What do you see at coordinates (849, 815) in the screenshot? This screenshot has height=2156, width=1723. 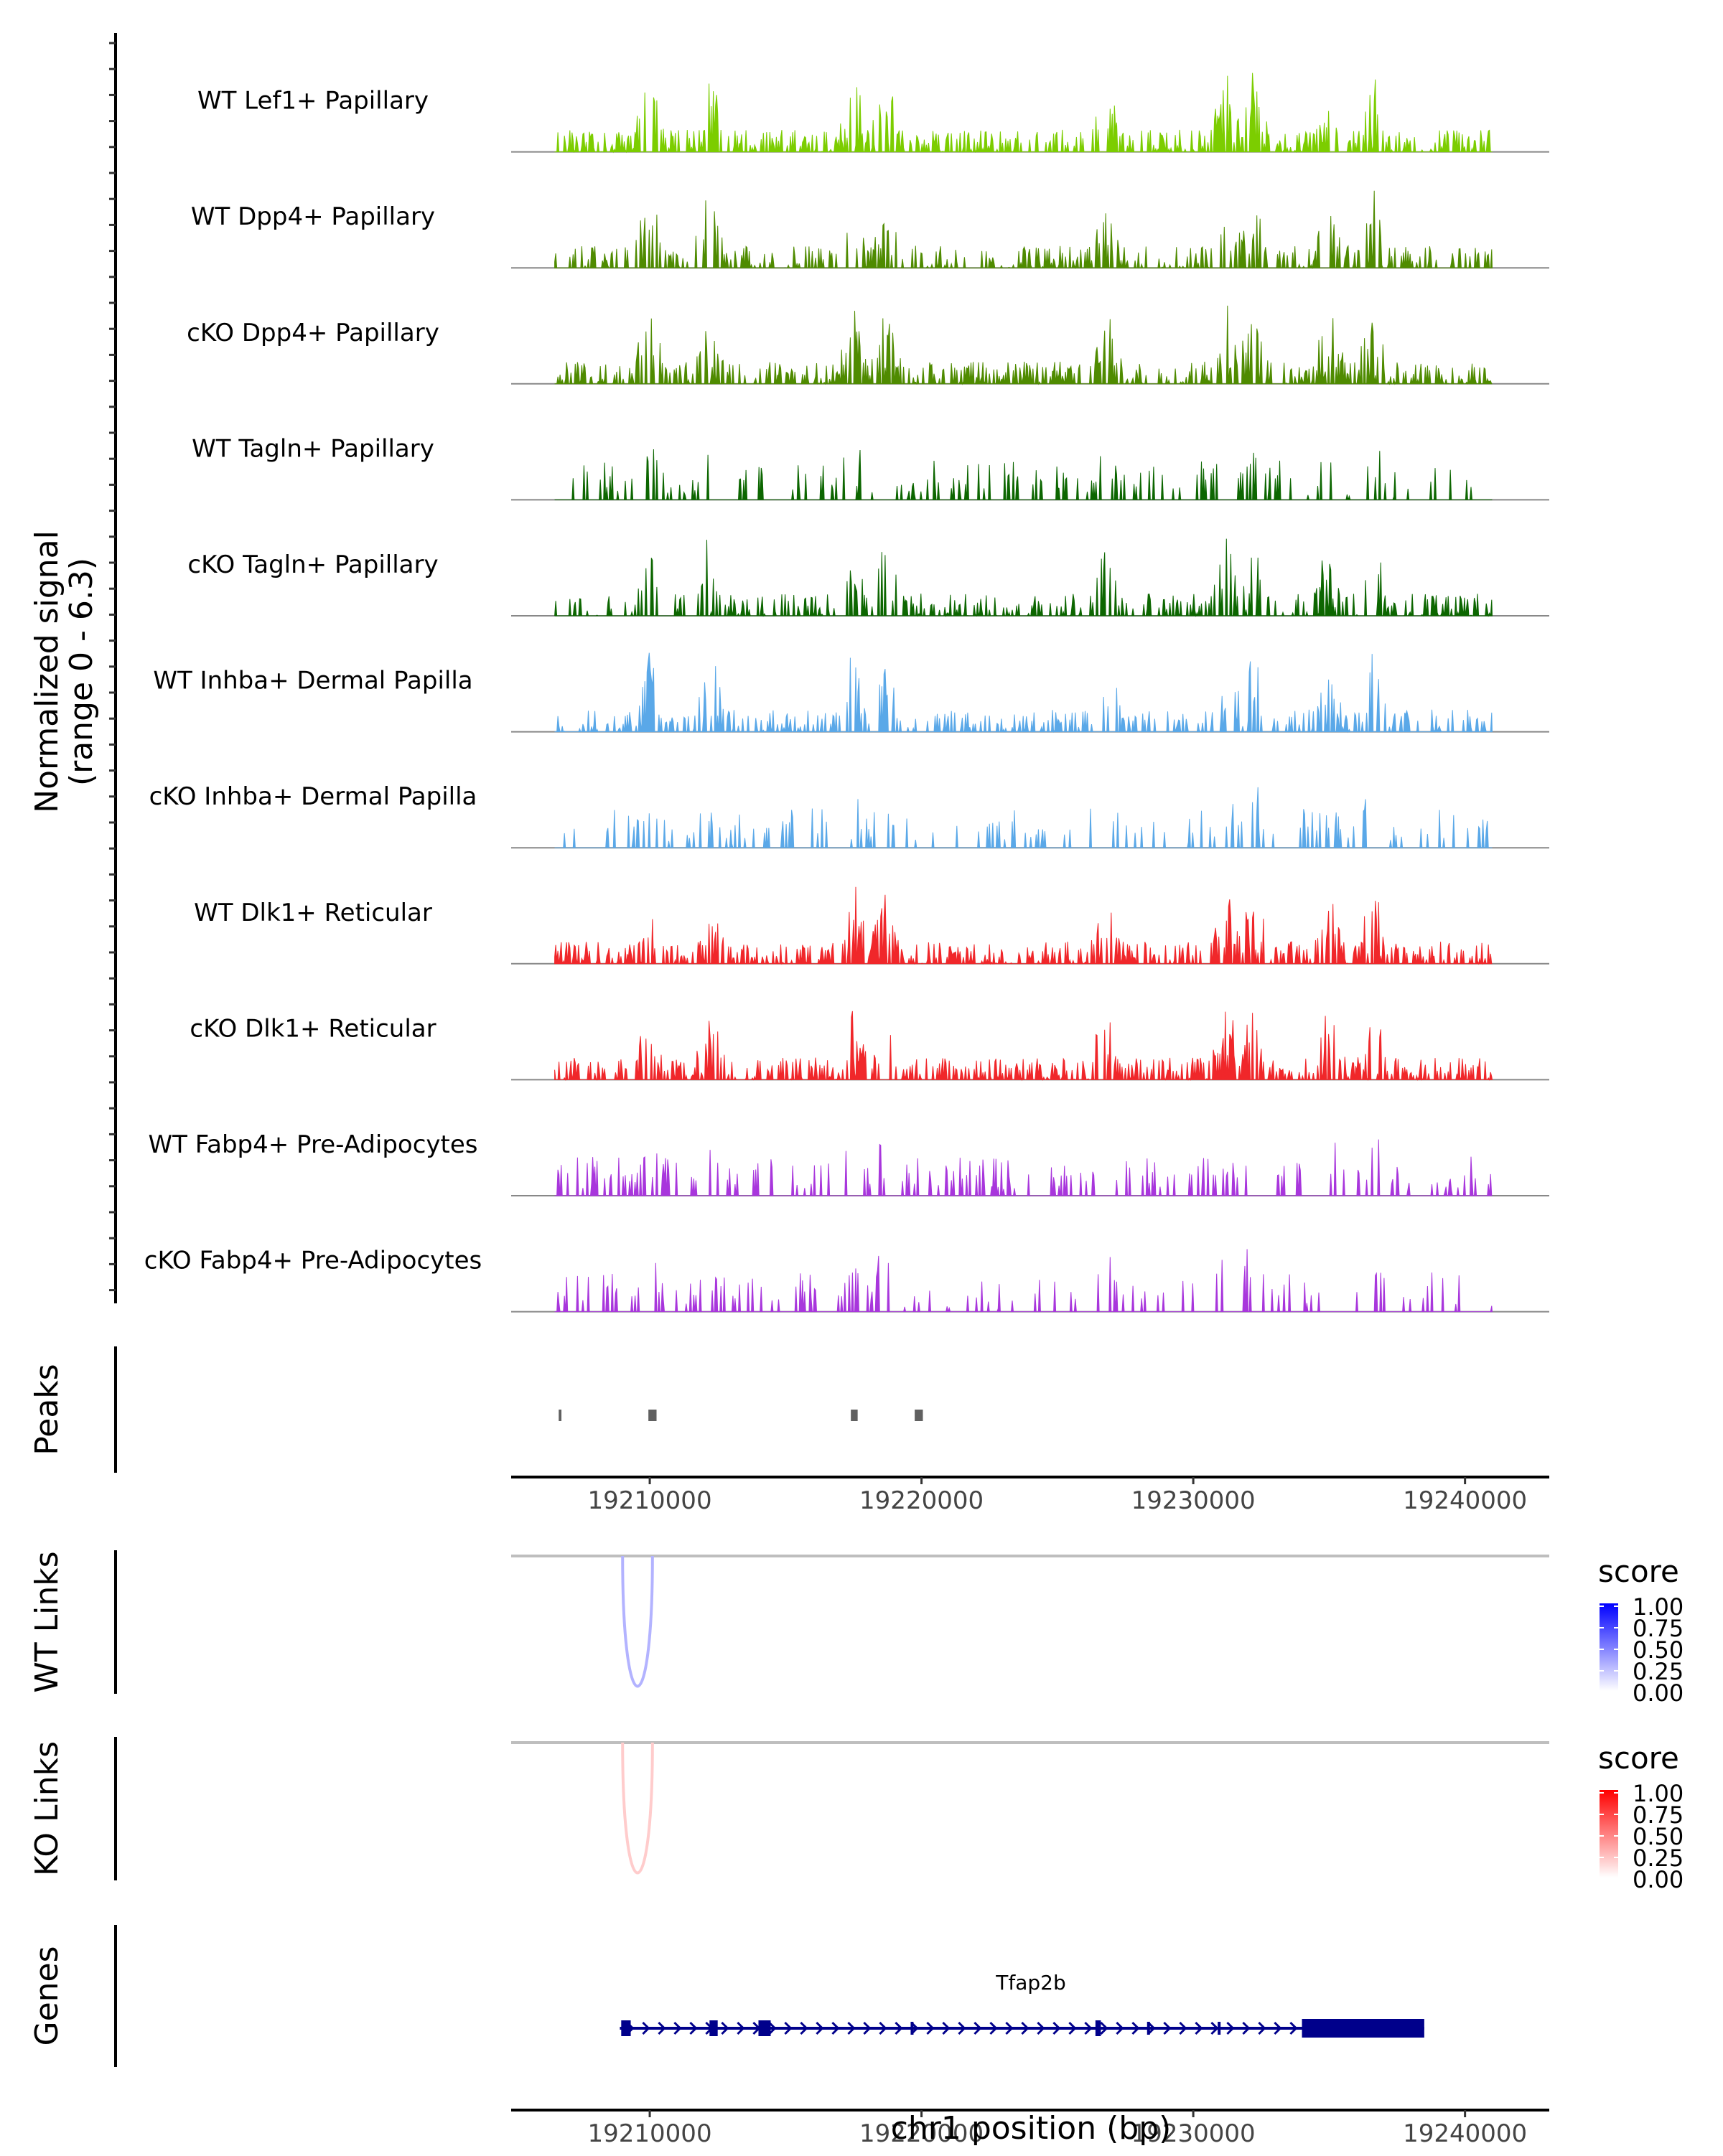 I see `coverage-track-7: cKO Inhba+ Dermal Papilla` at bounding box center [849, 815].